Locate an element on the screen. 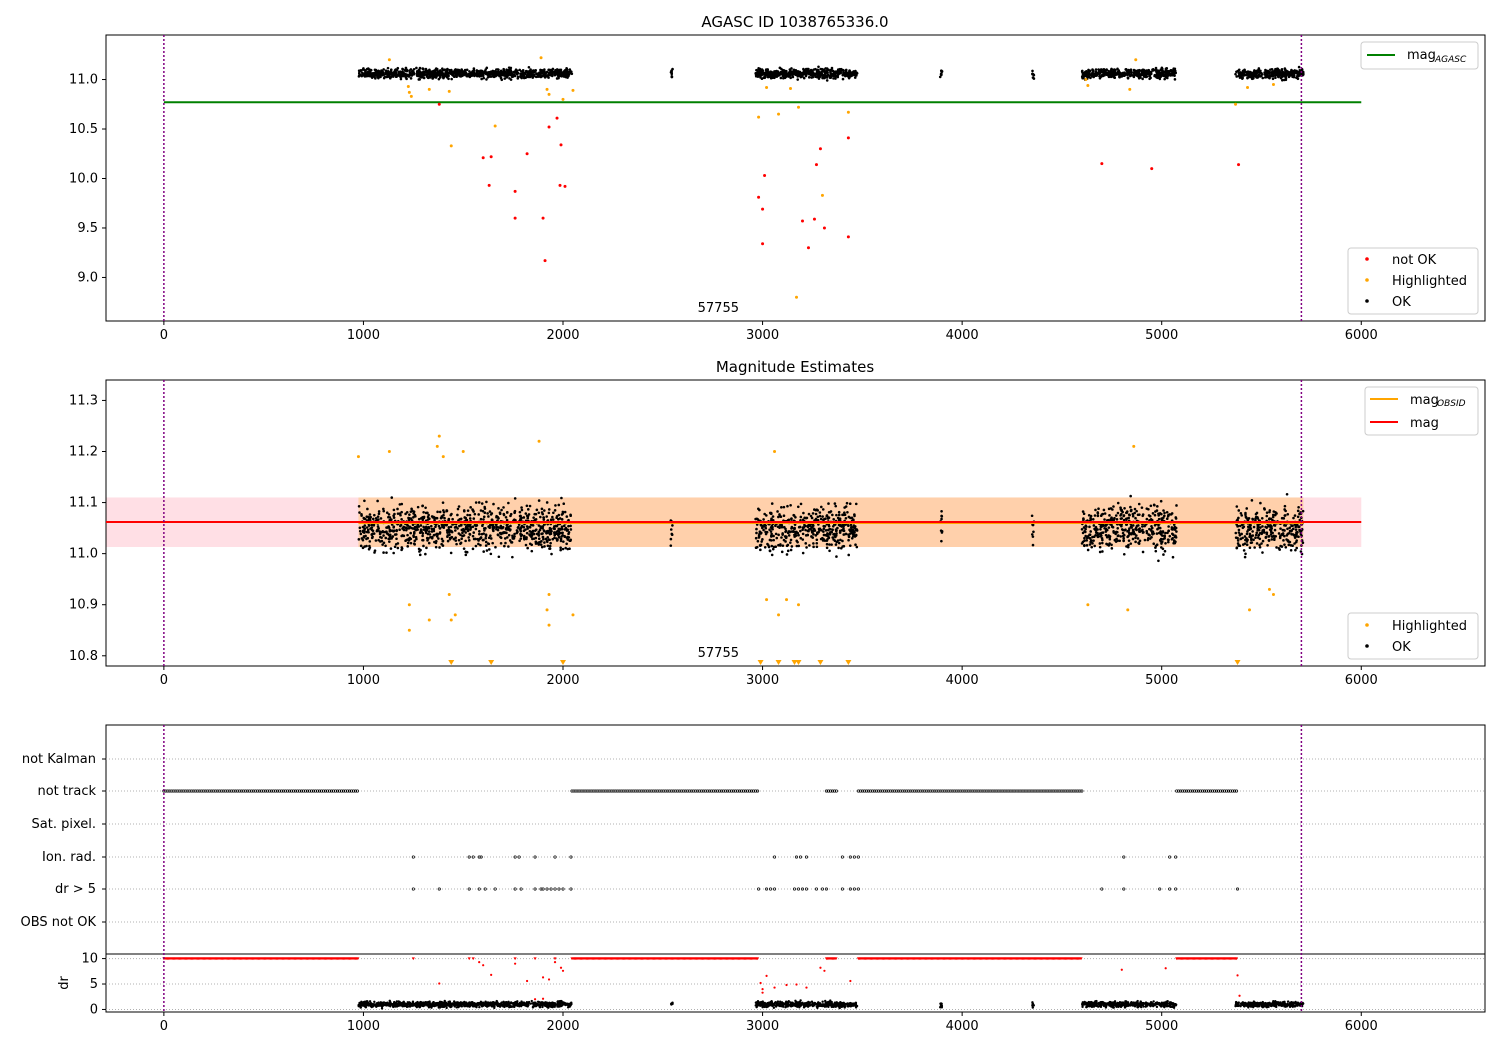  legend-ok: OK is located at coordinates (1401, 302).